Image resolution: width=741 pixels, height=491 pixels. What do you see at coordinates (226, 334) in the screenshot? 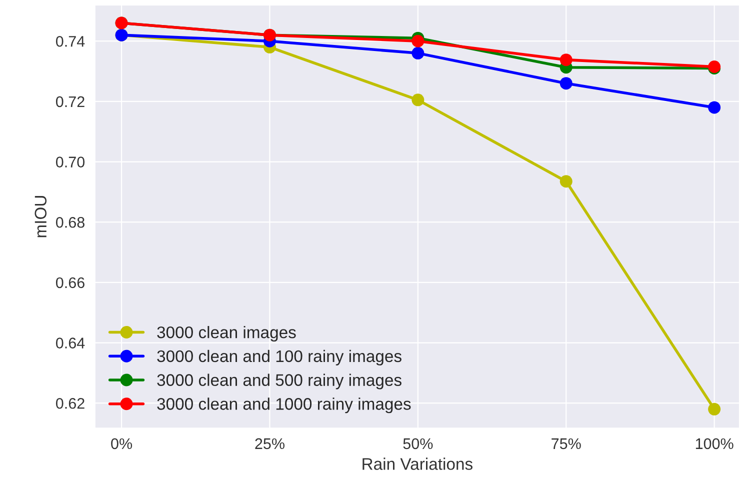
I see `legend-label: 3000 clean images` at bounding box center [226, 334].